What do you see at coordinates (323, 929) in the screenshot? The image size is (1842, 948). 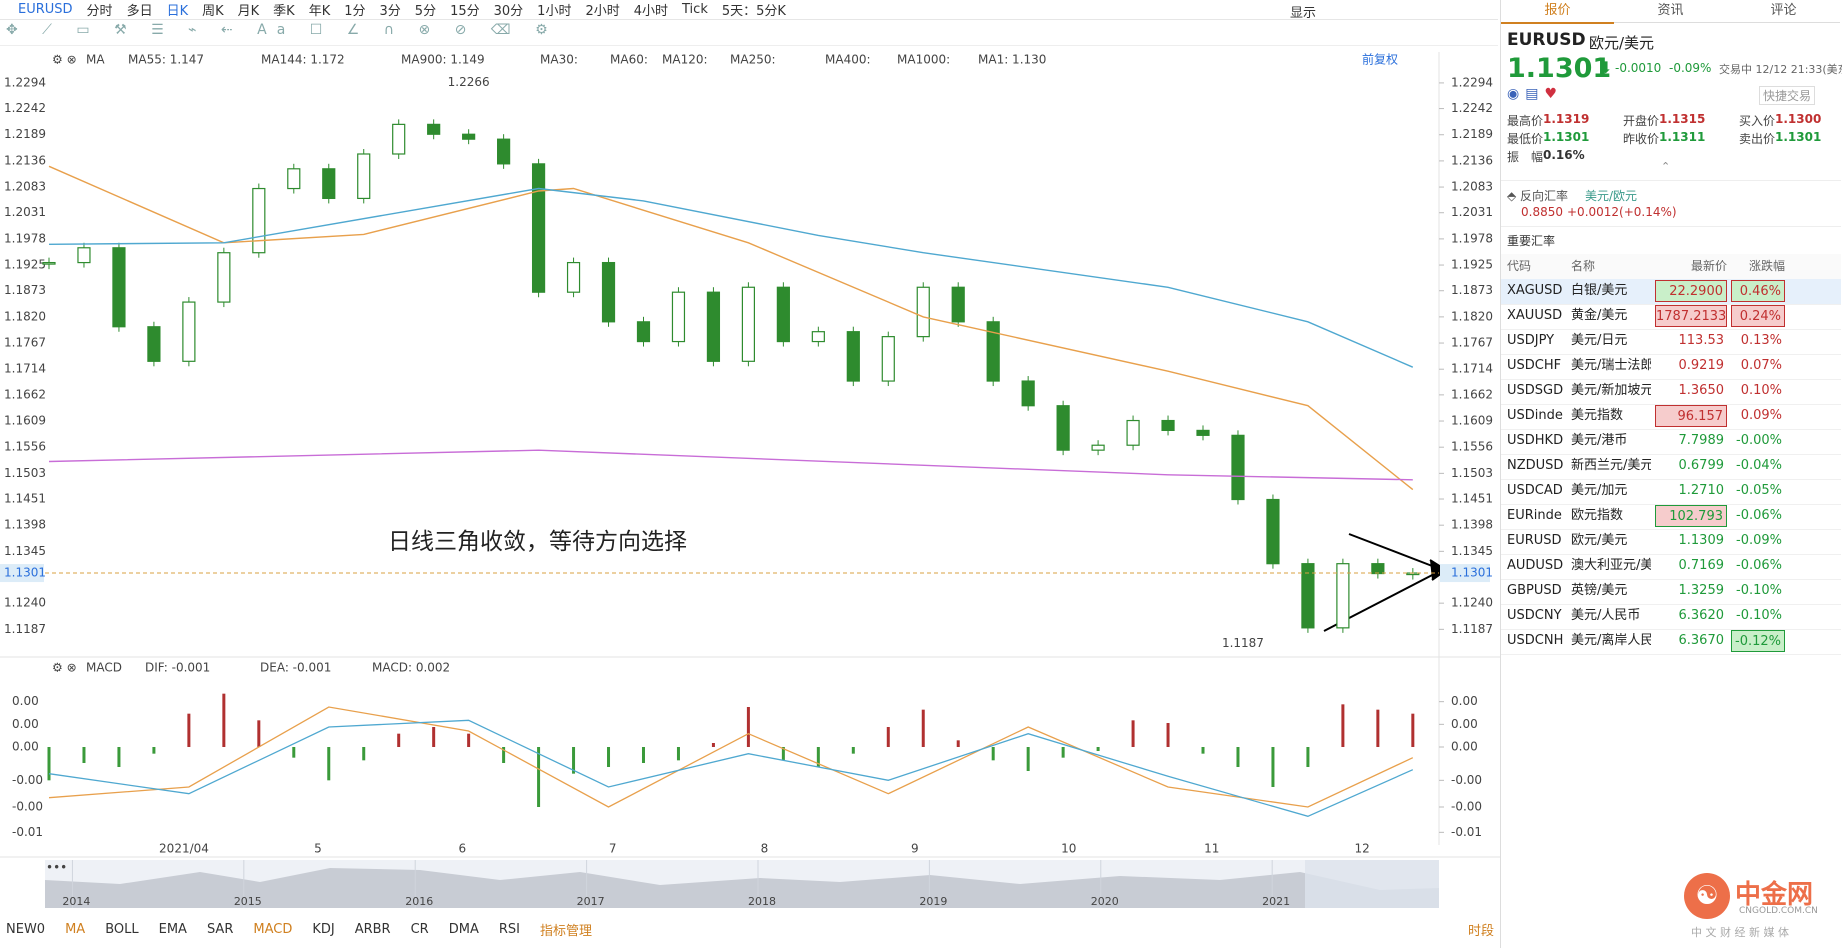 I see `indicator-tab: KDJ` at bounding box center [323, 929].